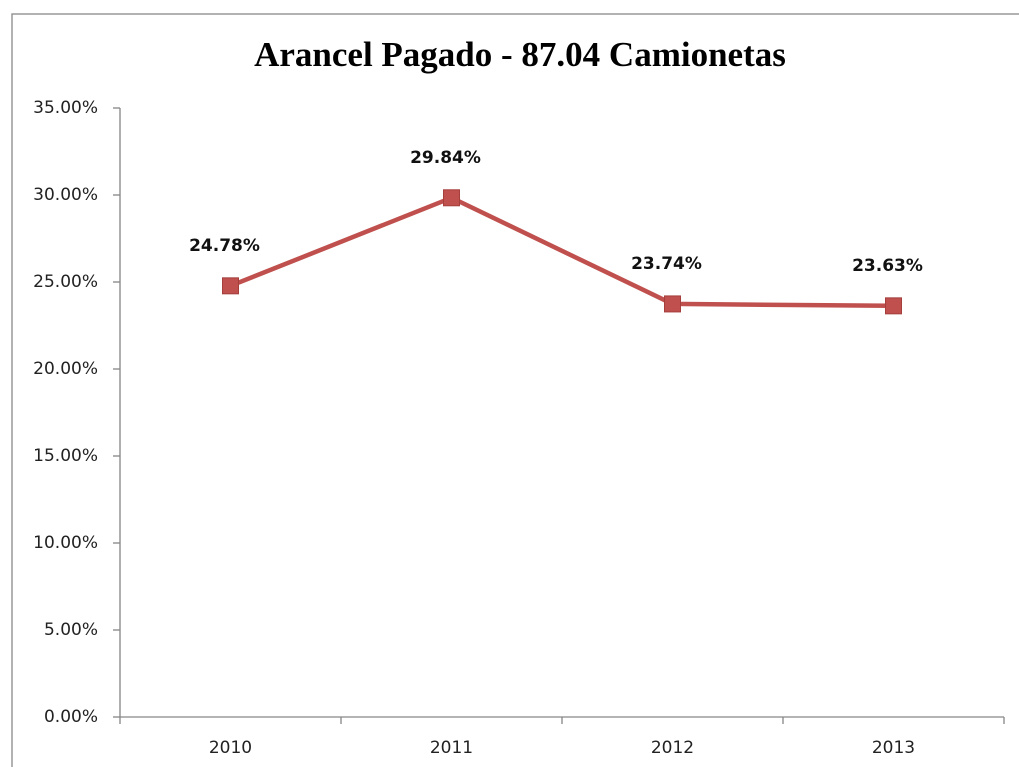  I want to click on x-tick-label: 2010, so click(230, 748).